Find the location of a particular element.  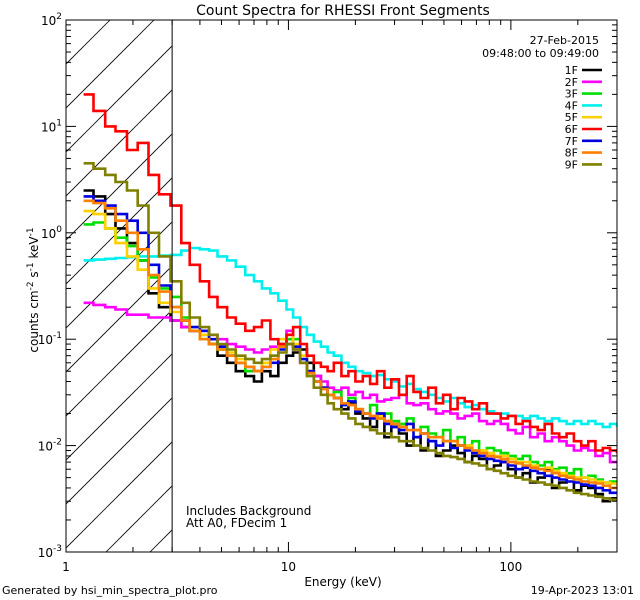

date-label: 27-Feb-2015 is located at coordinates (564, 40).